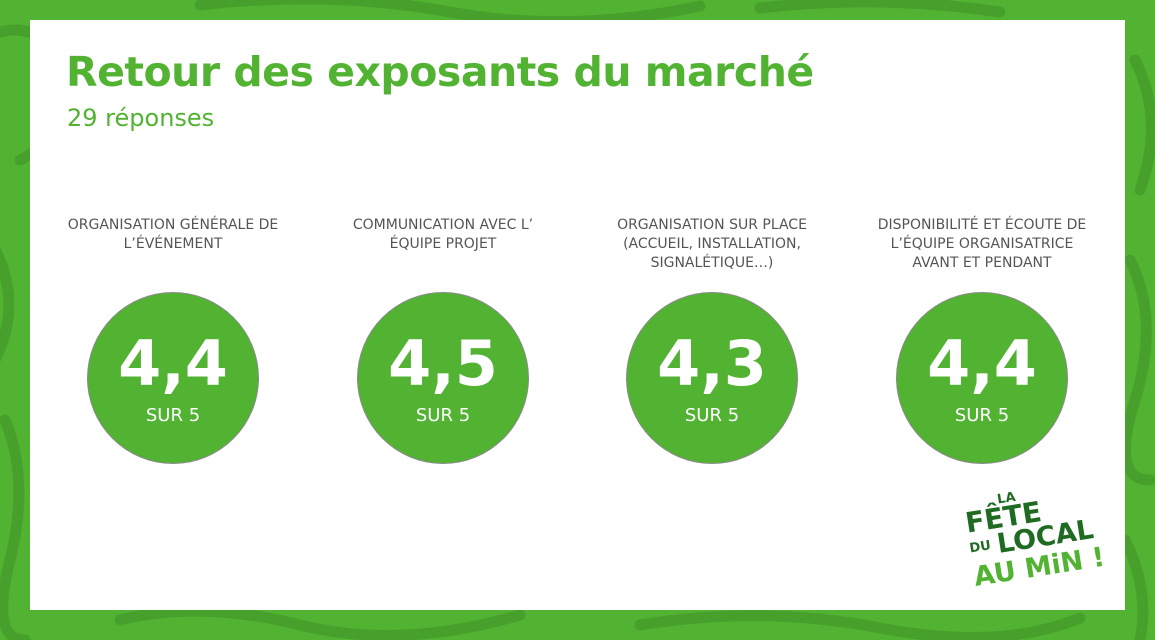 The image size is (1155, 640). Describe the element at coordinates (980, 547) in the screenshot. I see `logo-text-du: DU` at that location.